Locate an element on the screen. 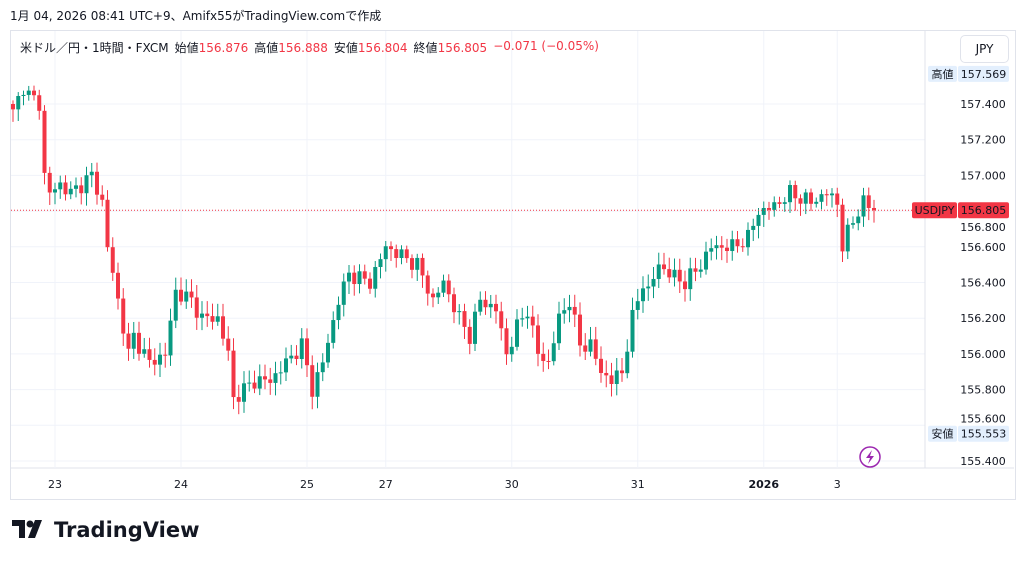  logo-text: TradingView is located at coordinates (127, 530).